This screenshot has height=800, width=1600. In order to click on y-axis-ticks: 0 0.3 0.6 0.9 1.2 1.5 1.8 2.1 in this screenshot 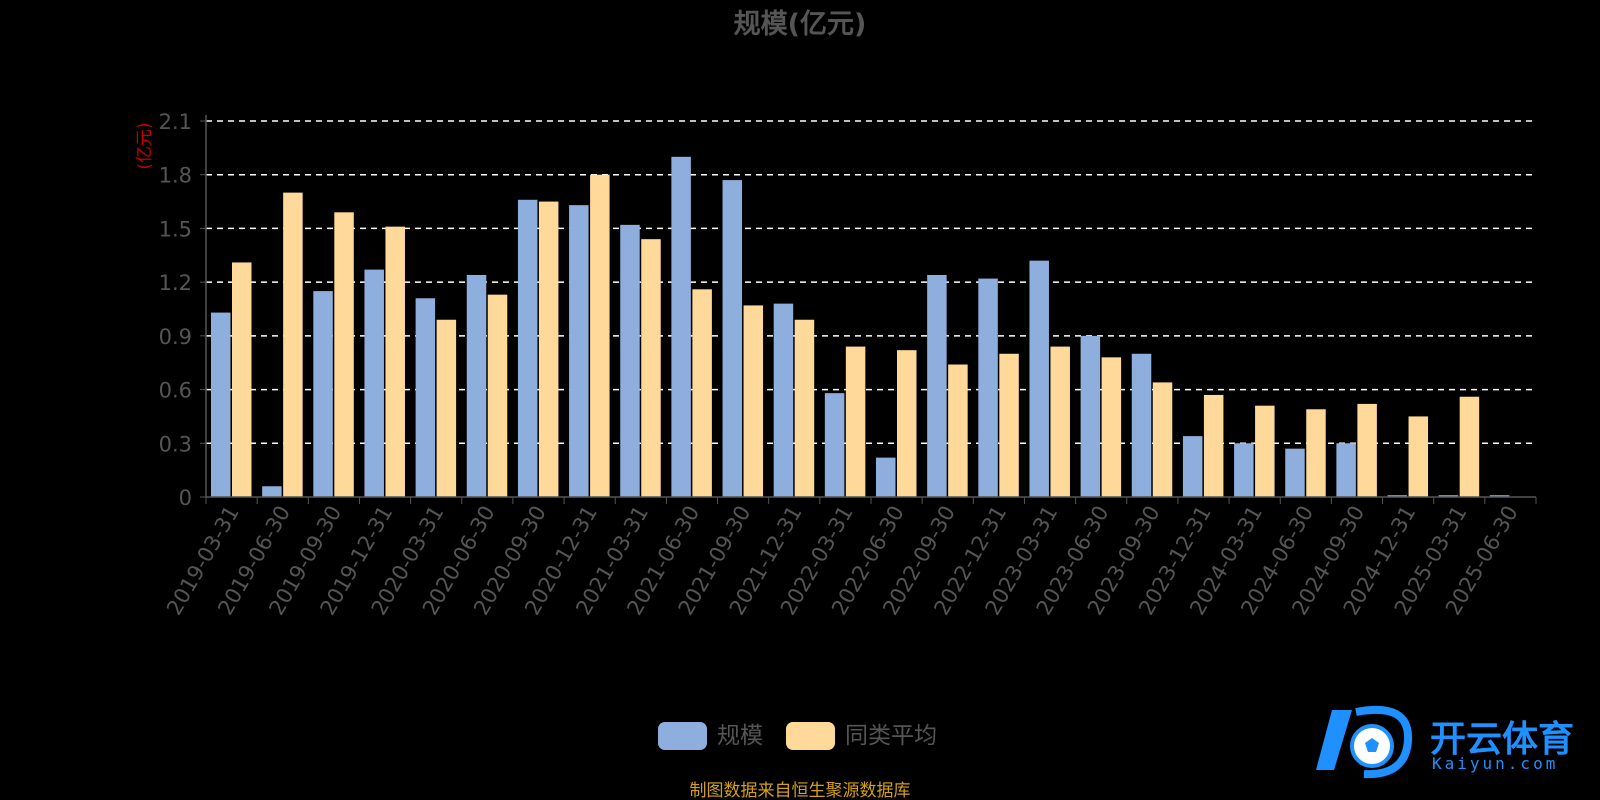, I will do `click(182, 310)`.